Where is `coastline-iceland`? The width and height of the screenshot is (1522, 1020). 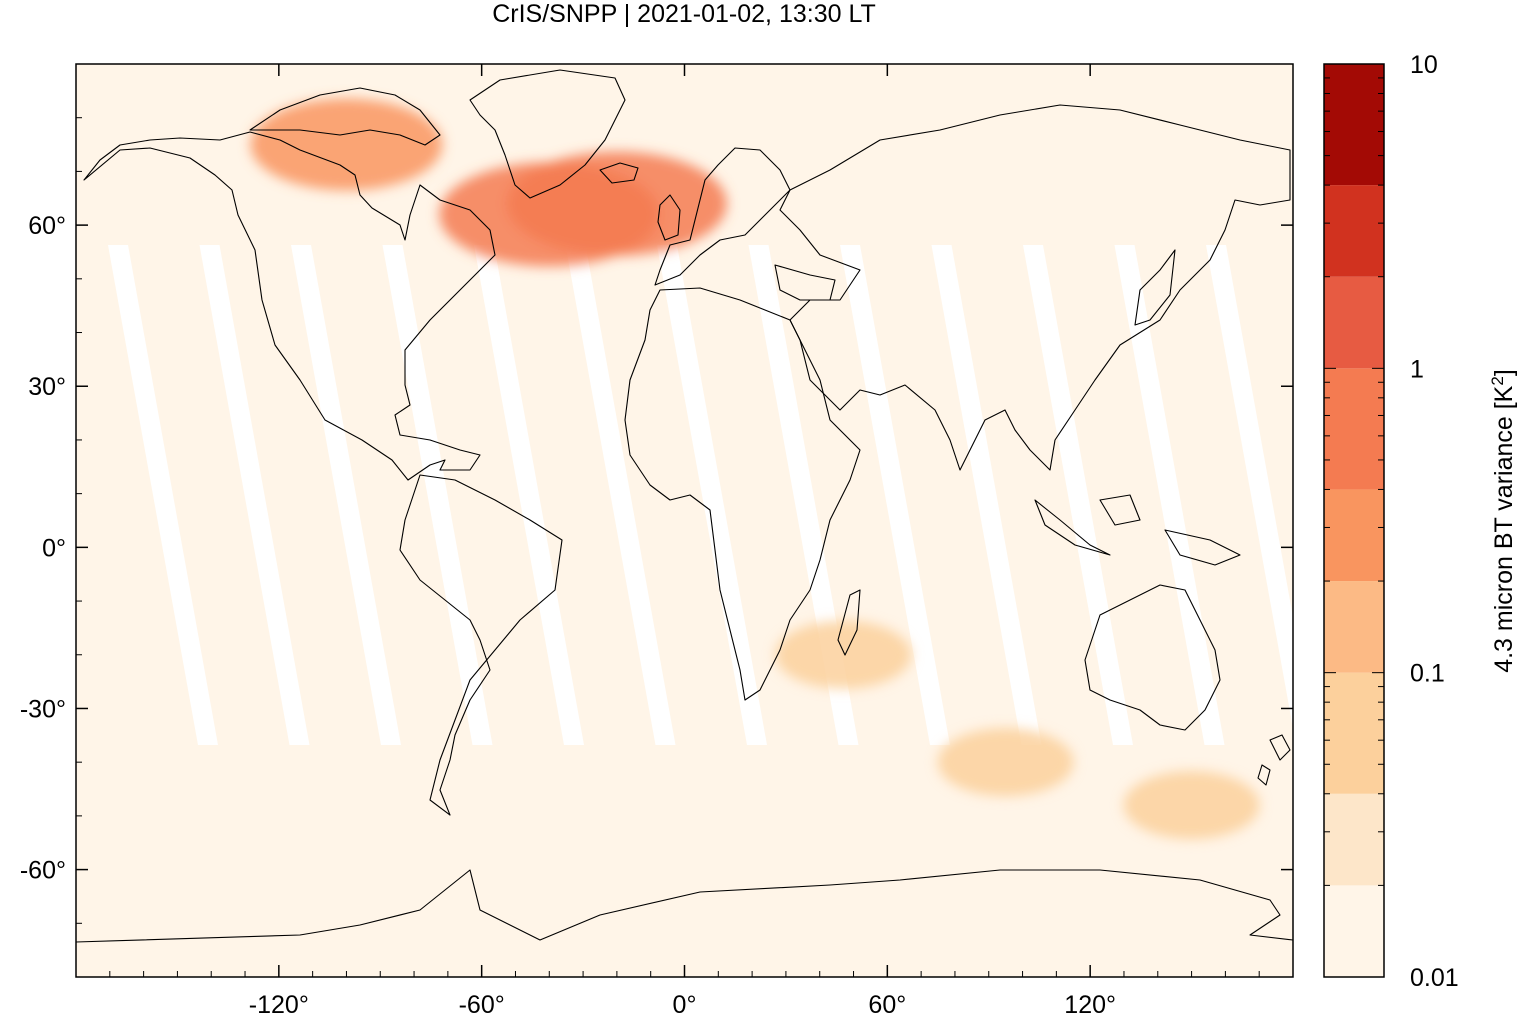
coastline-iceland is located at coordinates (619, 173).